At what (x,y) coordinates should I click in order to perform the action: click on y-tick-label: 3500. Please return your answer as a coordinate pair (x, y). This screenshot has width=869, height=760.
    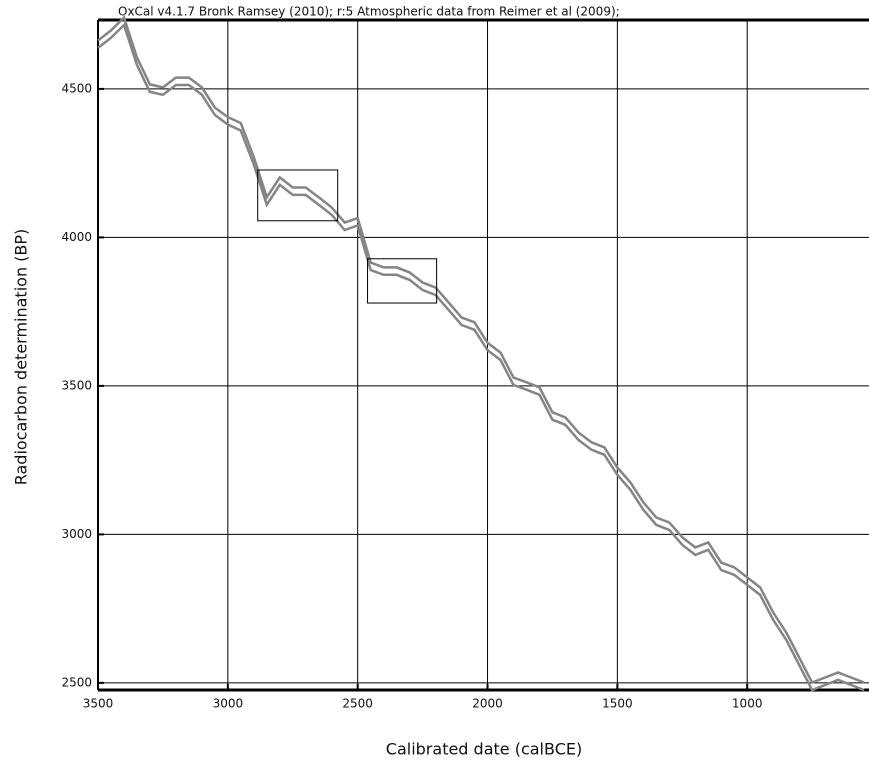
    Looking at the image, I should click on (76, 385).